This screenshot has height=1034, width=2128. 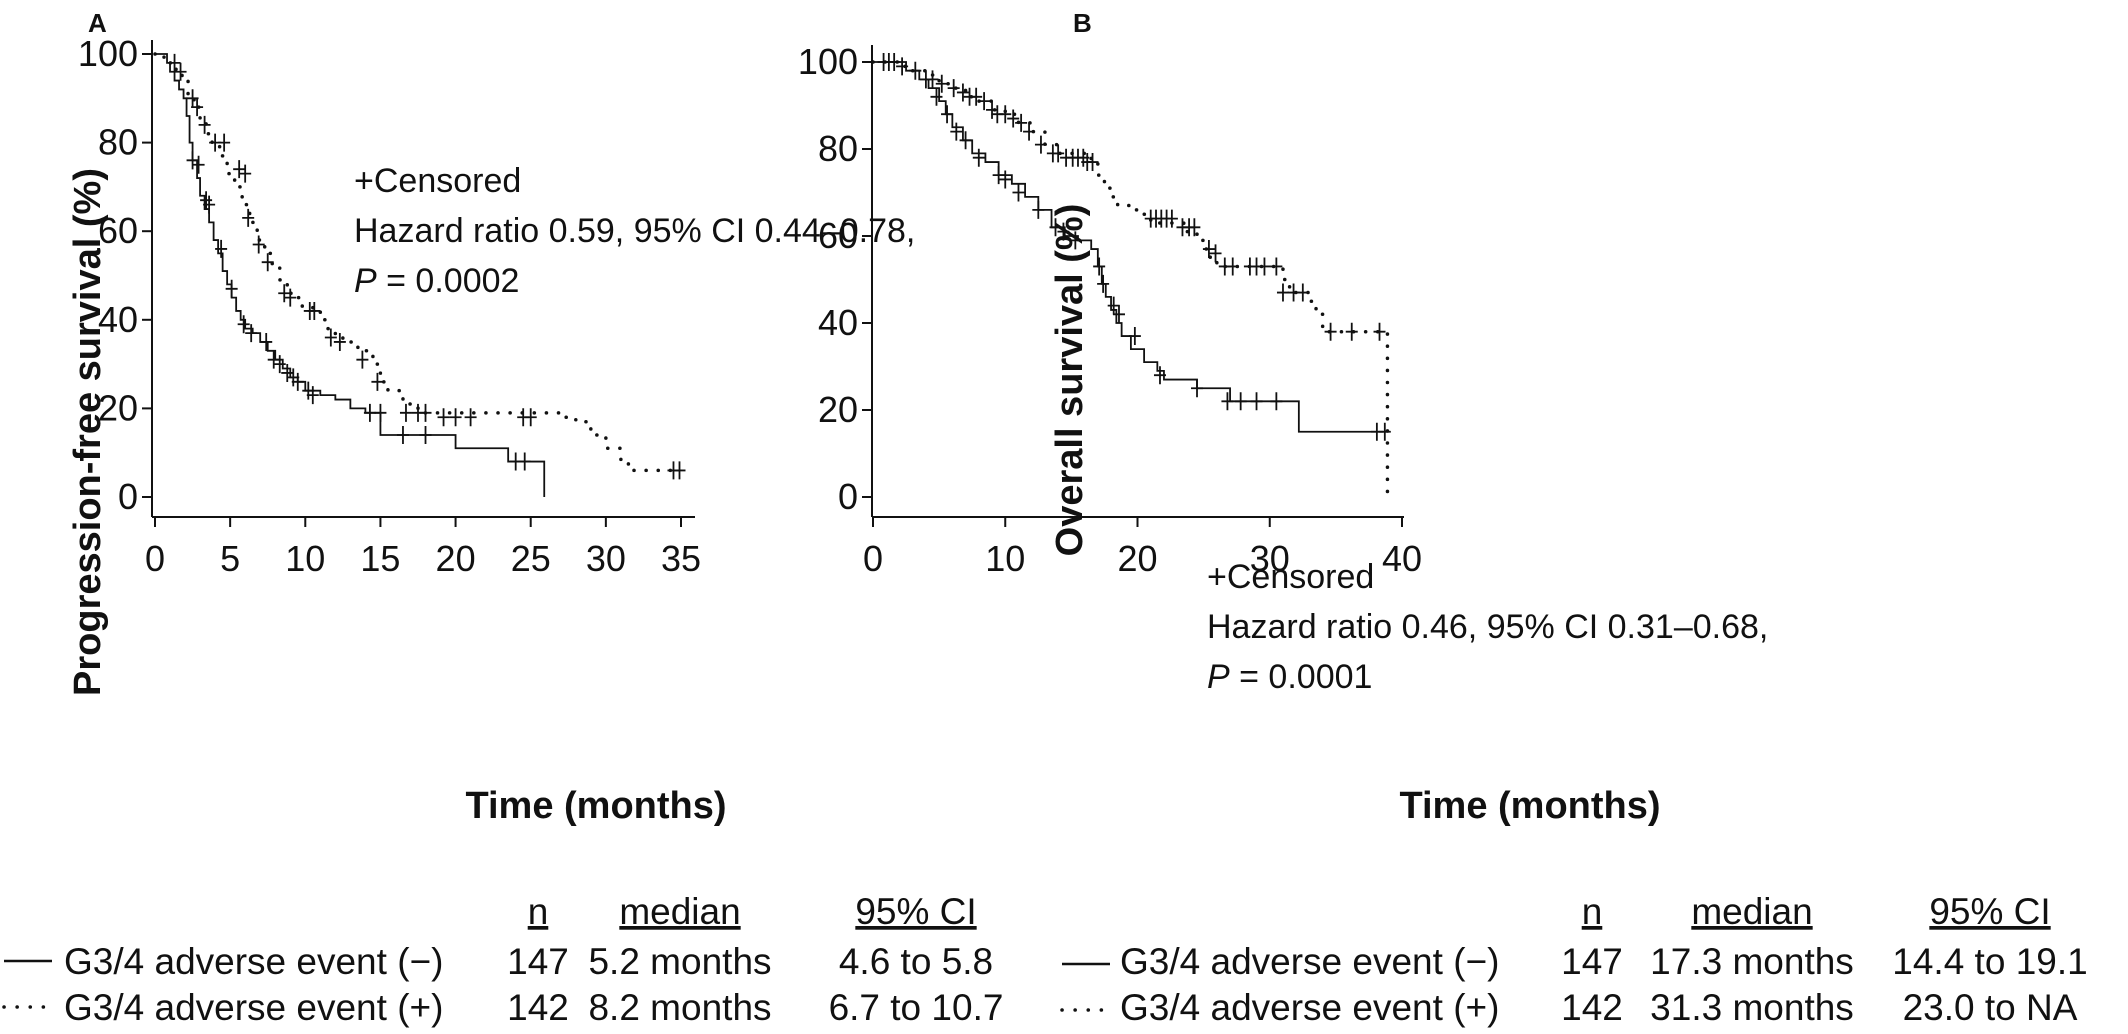 I want to click on legend-b-row2-median: 31.3 months, so click(x=1752, y=1007).